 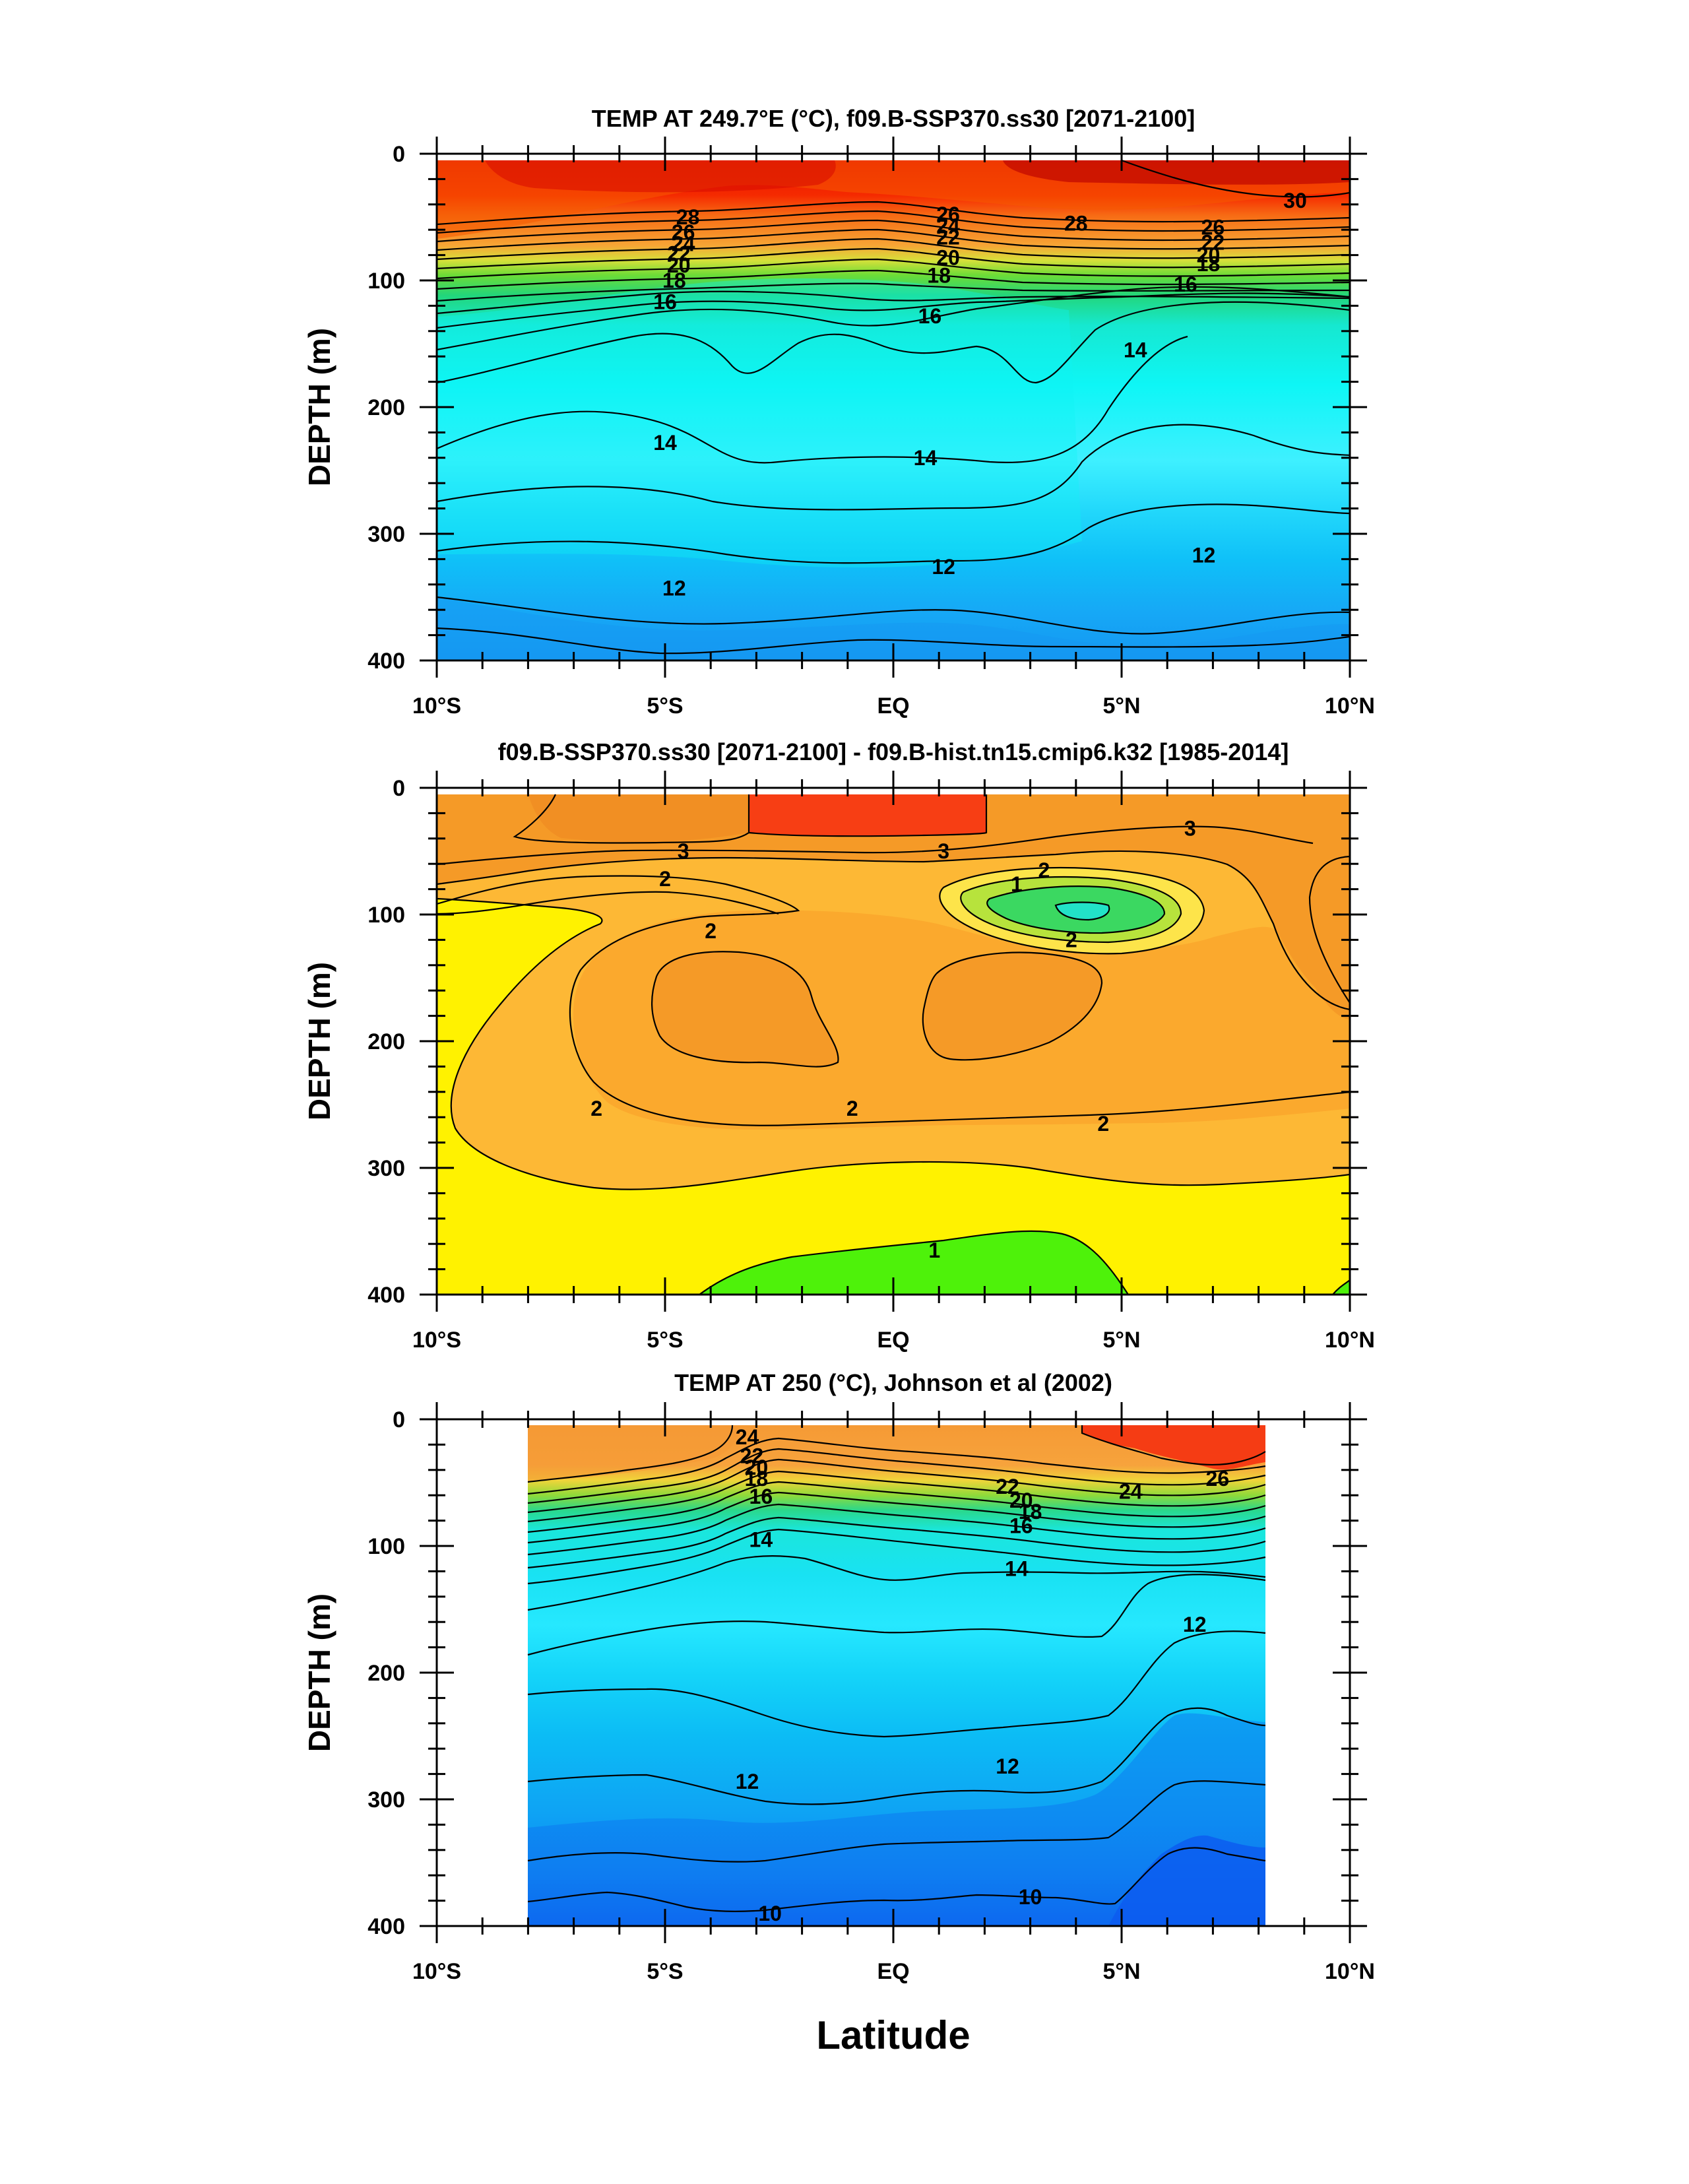 I want to click on panel1-contours, so click(x=893, y=407).